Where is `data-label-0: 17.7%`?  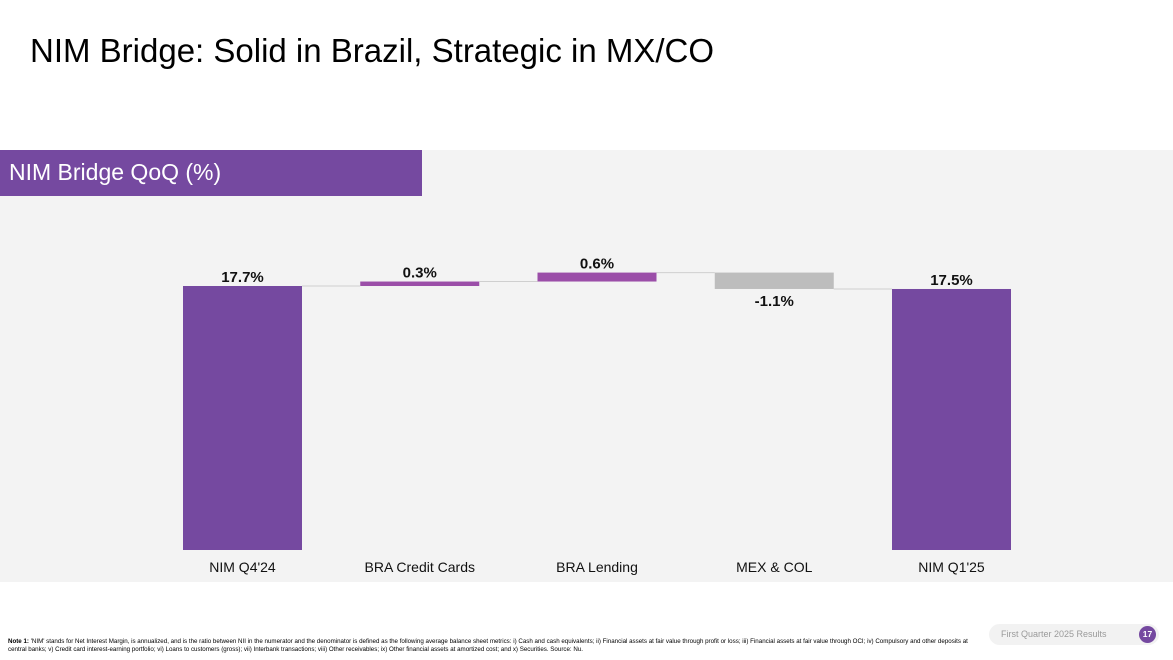 data-label-0: 17.7% is located at coordinates (242, 277).